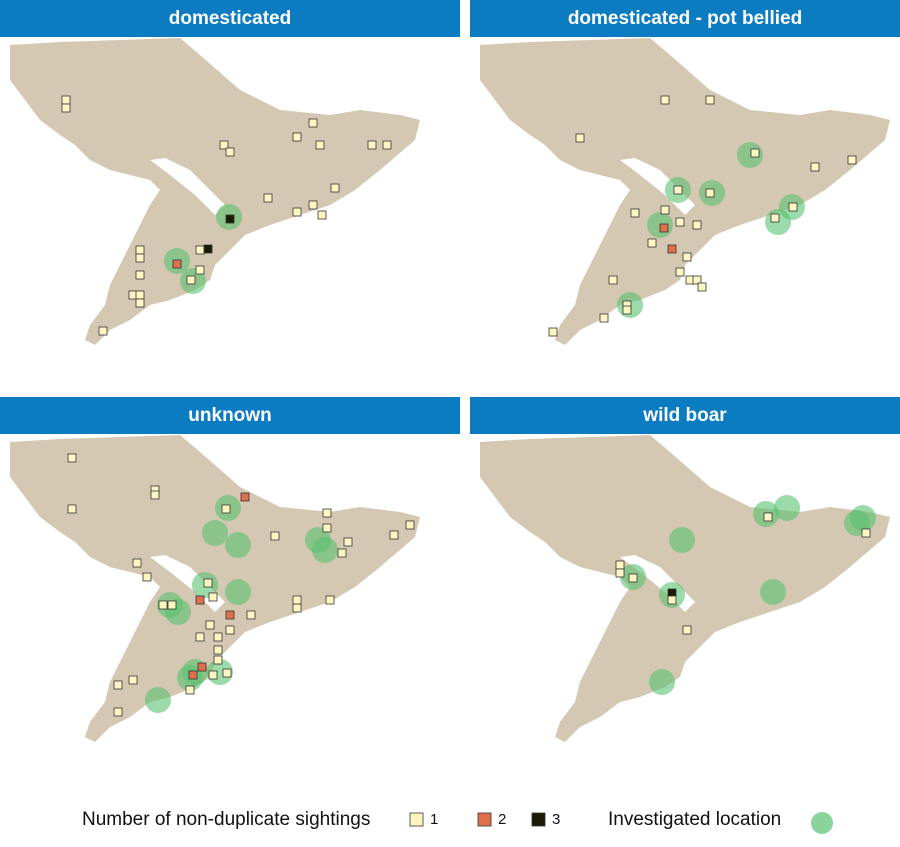 The height and width of the screenshot is (847, 900). Describe the element at coordinates (694, 819) in the screenshot. I see `legend-investigated: Investigated location` at that location.